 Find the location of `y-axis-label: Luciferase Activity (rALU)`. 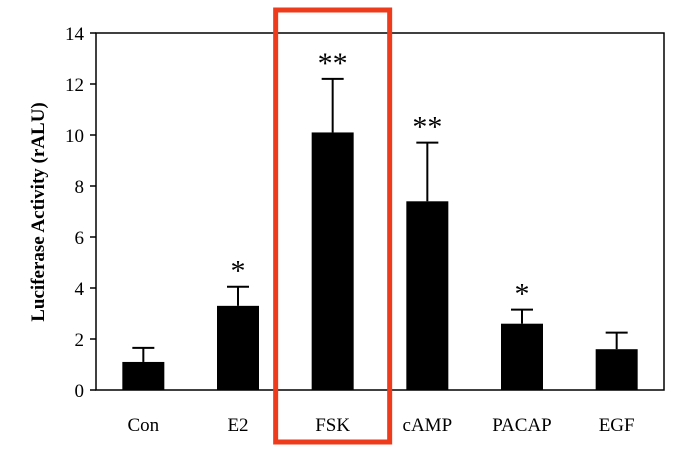

y-axis-label: Luciferase Activity (rALU) is located at coordinates (38, 212).